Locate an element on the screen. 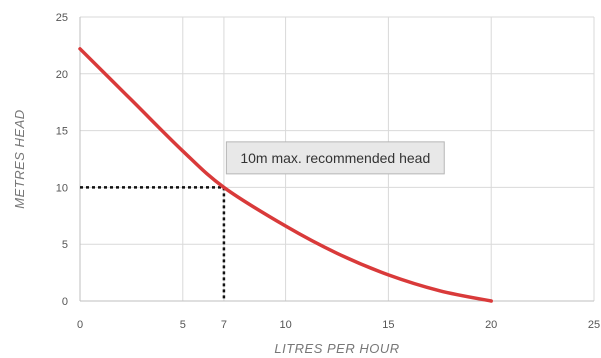 The height and width of the screenshot is (358, 601). y-tick-label: 20 is located at coordinates (62, 75).